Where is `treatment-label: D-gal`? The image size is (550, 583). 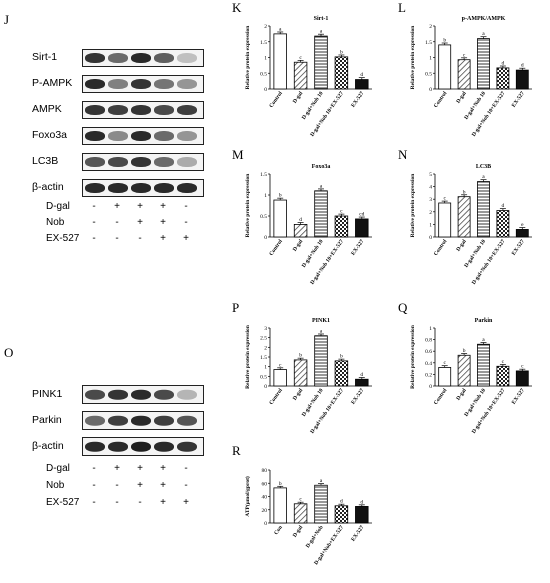
treatment-label: D-gal is located at coordinates (58, 468).